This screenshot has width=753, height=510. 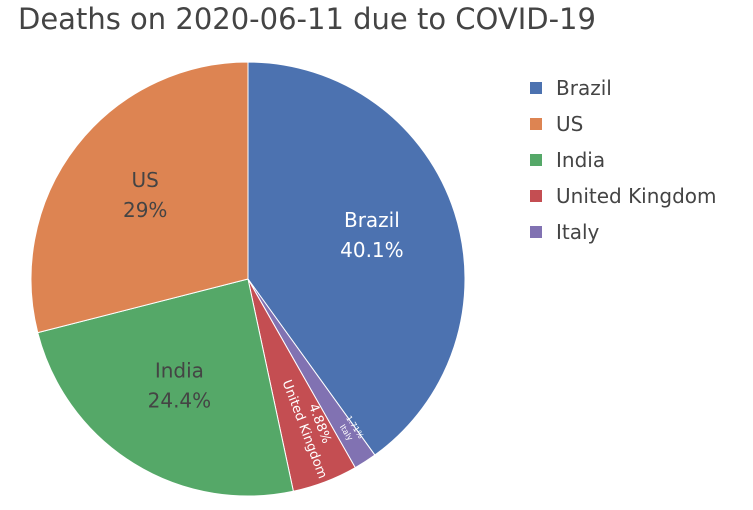 I want to click on slice-label-name: US, so click(x=145, y=180).